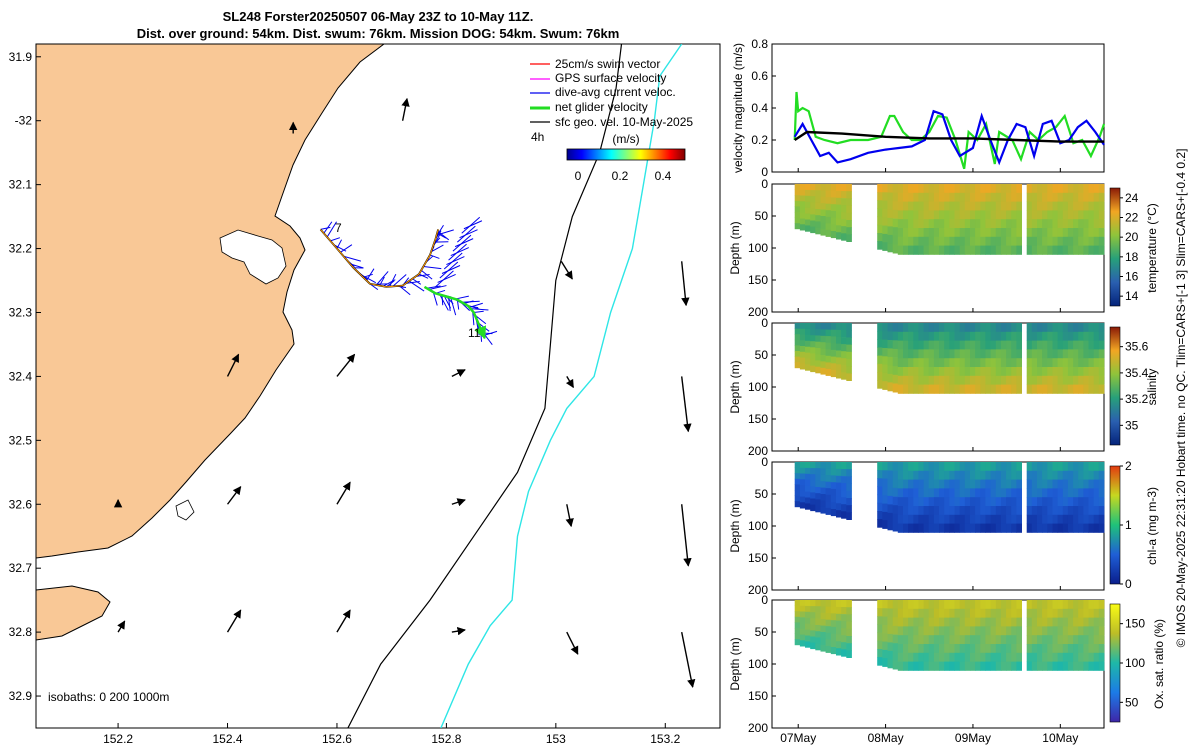  What do you see at coordinates (1137, 399) in the screenshot?
I see `colorbar-tick-label: 35.2` at bounding box center [1137, 399].